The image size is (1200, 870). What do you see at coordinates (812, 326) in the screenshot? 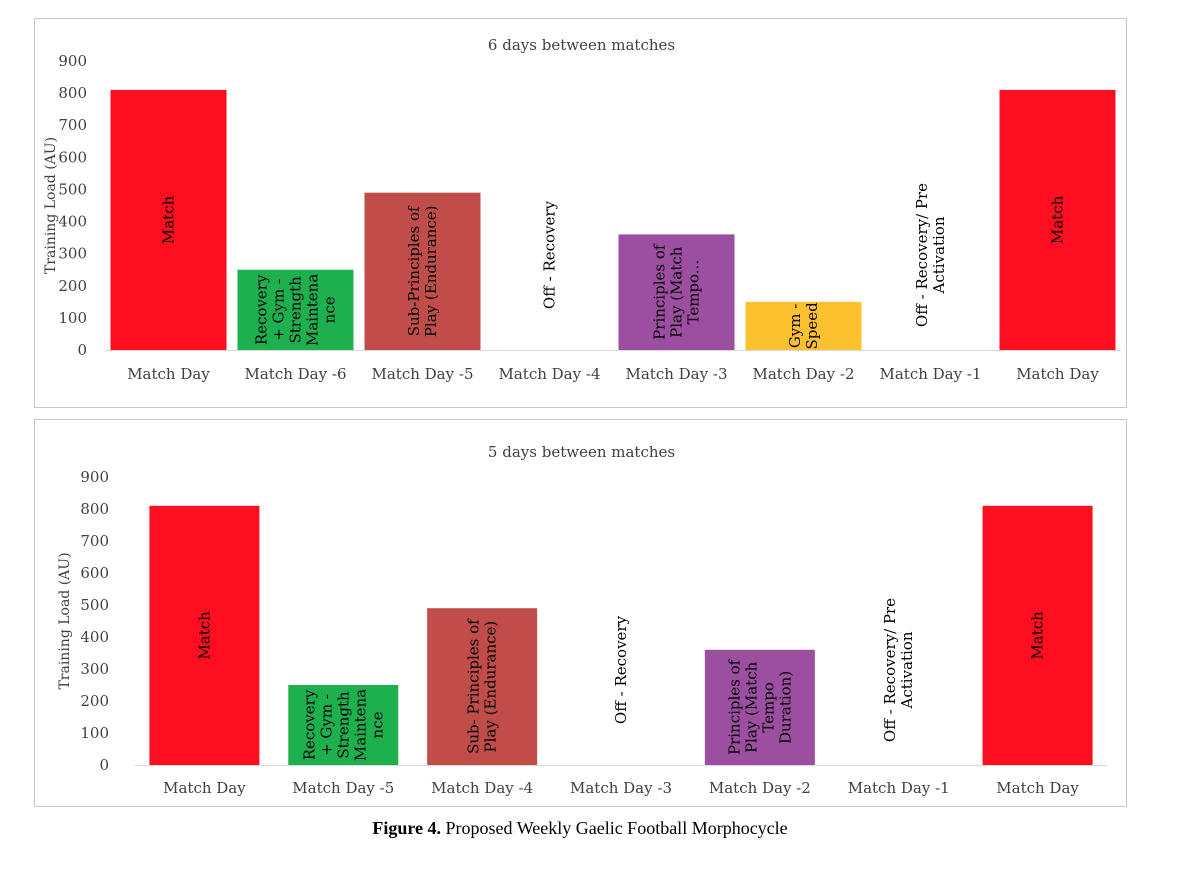
I see `bar-label-line: Speed` at bounding box center [812, 326].